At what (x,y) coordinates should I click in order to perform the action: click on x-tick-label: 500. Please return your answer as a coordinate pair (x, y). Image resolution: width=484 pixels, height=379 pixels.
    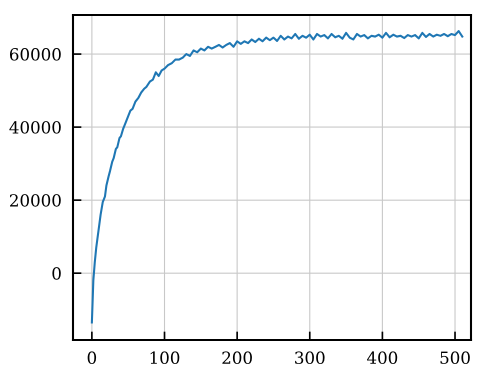
    Looking at the image, I should click on (455, 357).